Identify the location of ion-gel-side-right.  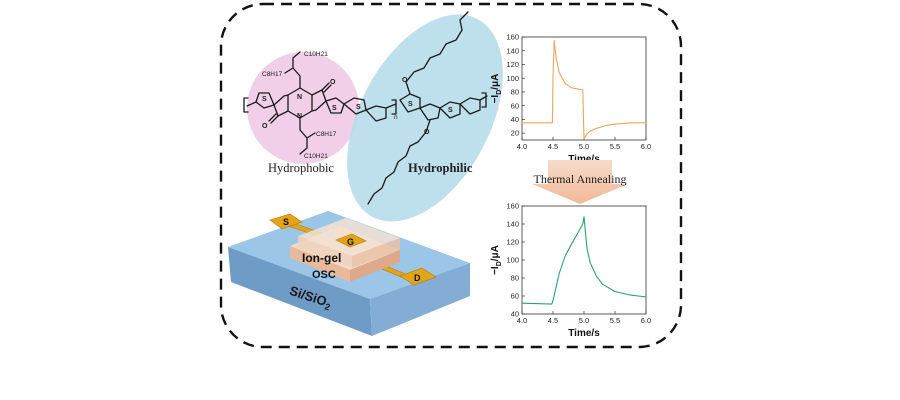
(376, 253).